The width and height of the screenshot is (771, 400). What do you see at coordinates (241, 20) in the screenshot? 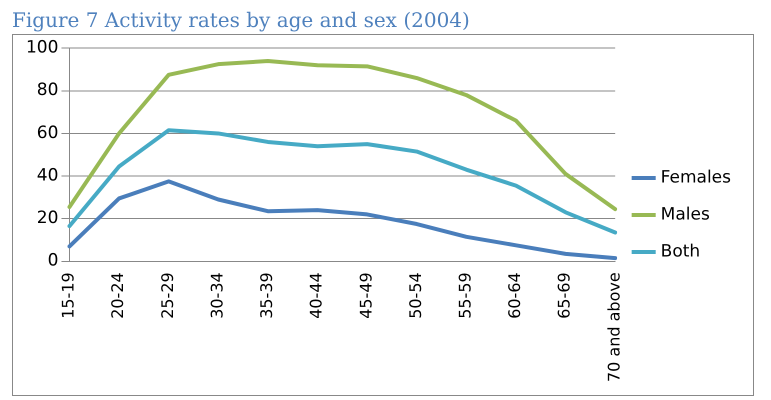
I see `chart-title: Figure 7 Activity rates by age and sex (2004)` at bounding box center [241, 20].